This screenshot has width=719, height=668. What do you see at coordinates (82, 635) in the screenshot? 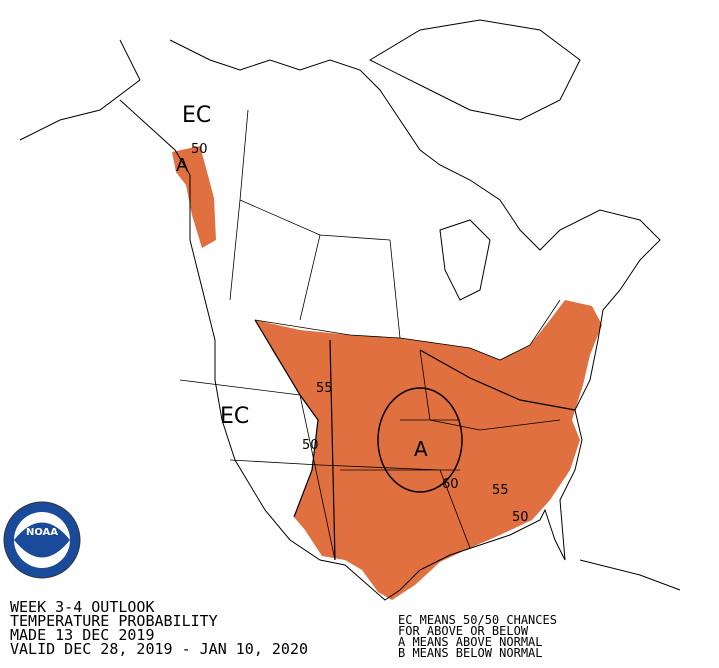
I see `info-line: MADE 13 DEC 2019` at bounding box center [82, 635].